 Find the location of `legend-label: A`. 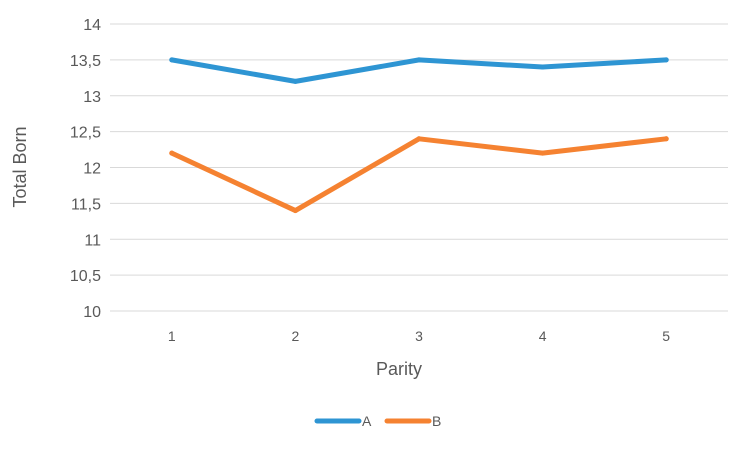

legend-label: A is located at coordinates (367, 421).